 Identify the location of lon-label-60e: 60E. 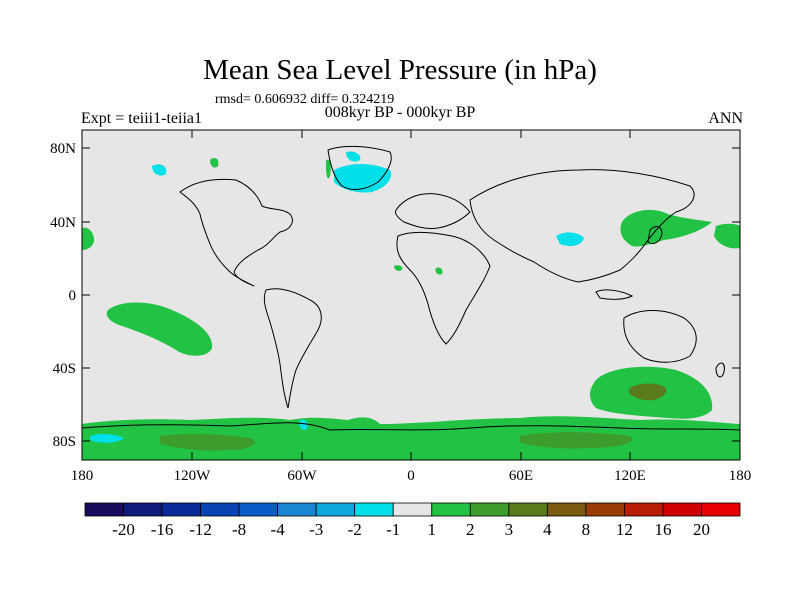
(521, 476).